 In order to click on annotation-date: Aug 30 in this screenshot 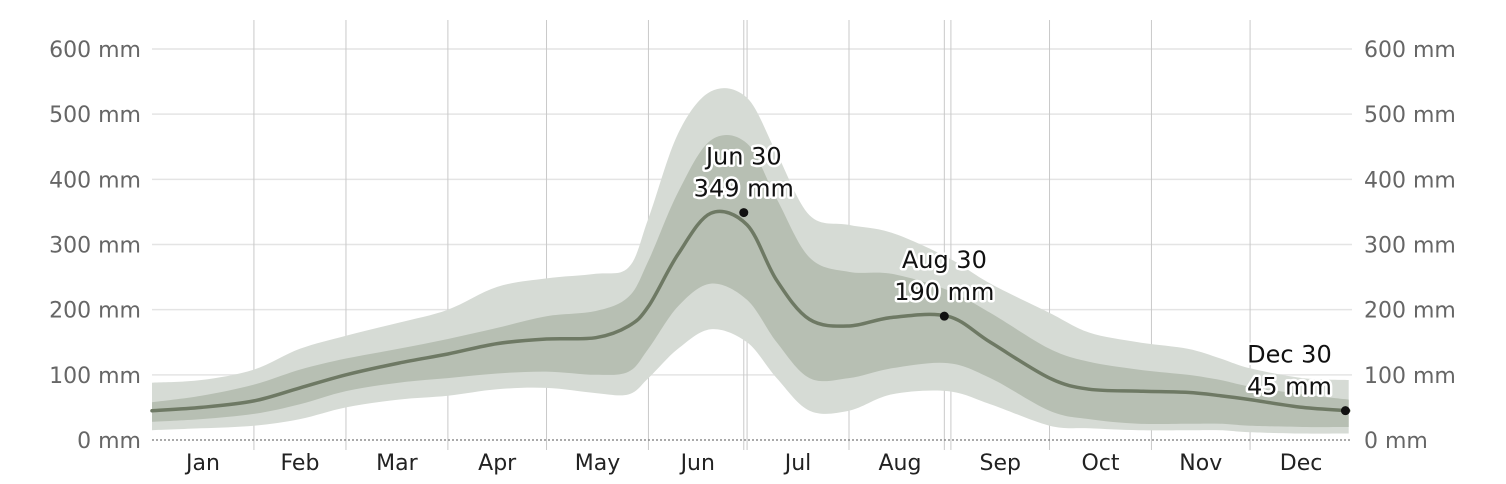, I will do `click(944, 260)`.